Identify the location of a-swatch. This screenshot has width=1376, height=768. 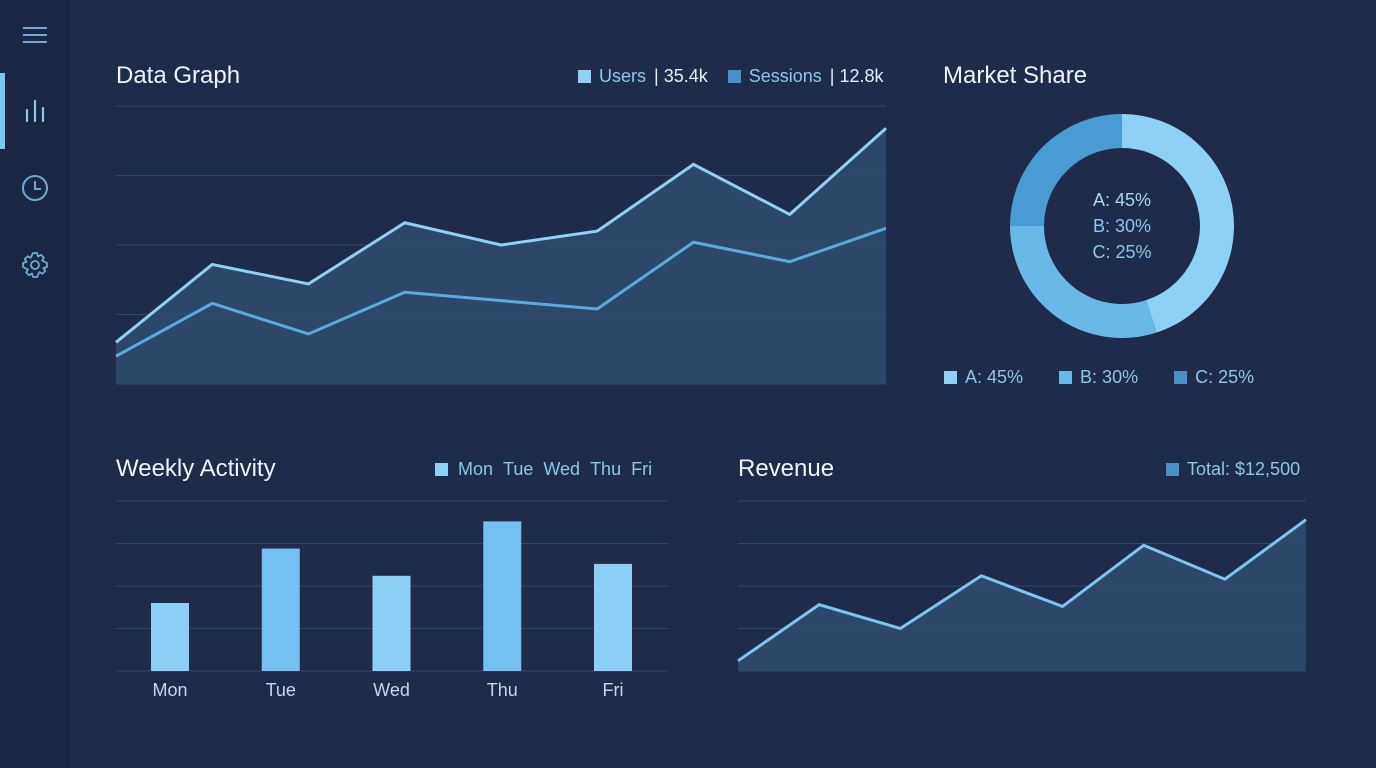
(950, 377).